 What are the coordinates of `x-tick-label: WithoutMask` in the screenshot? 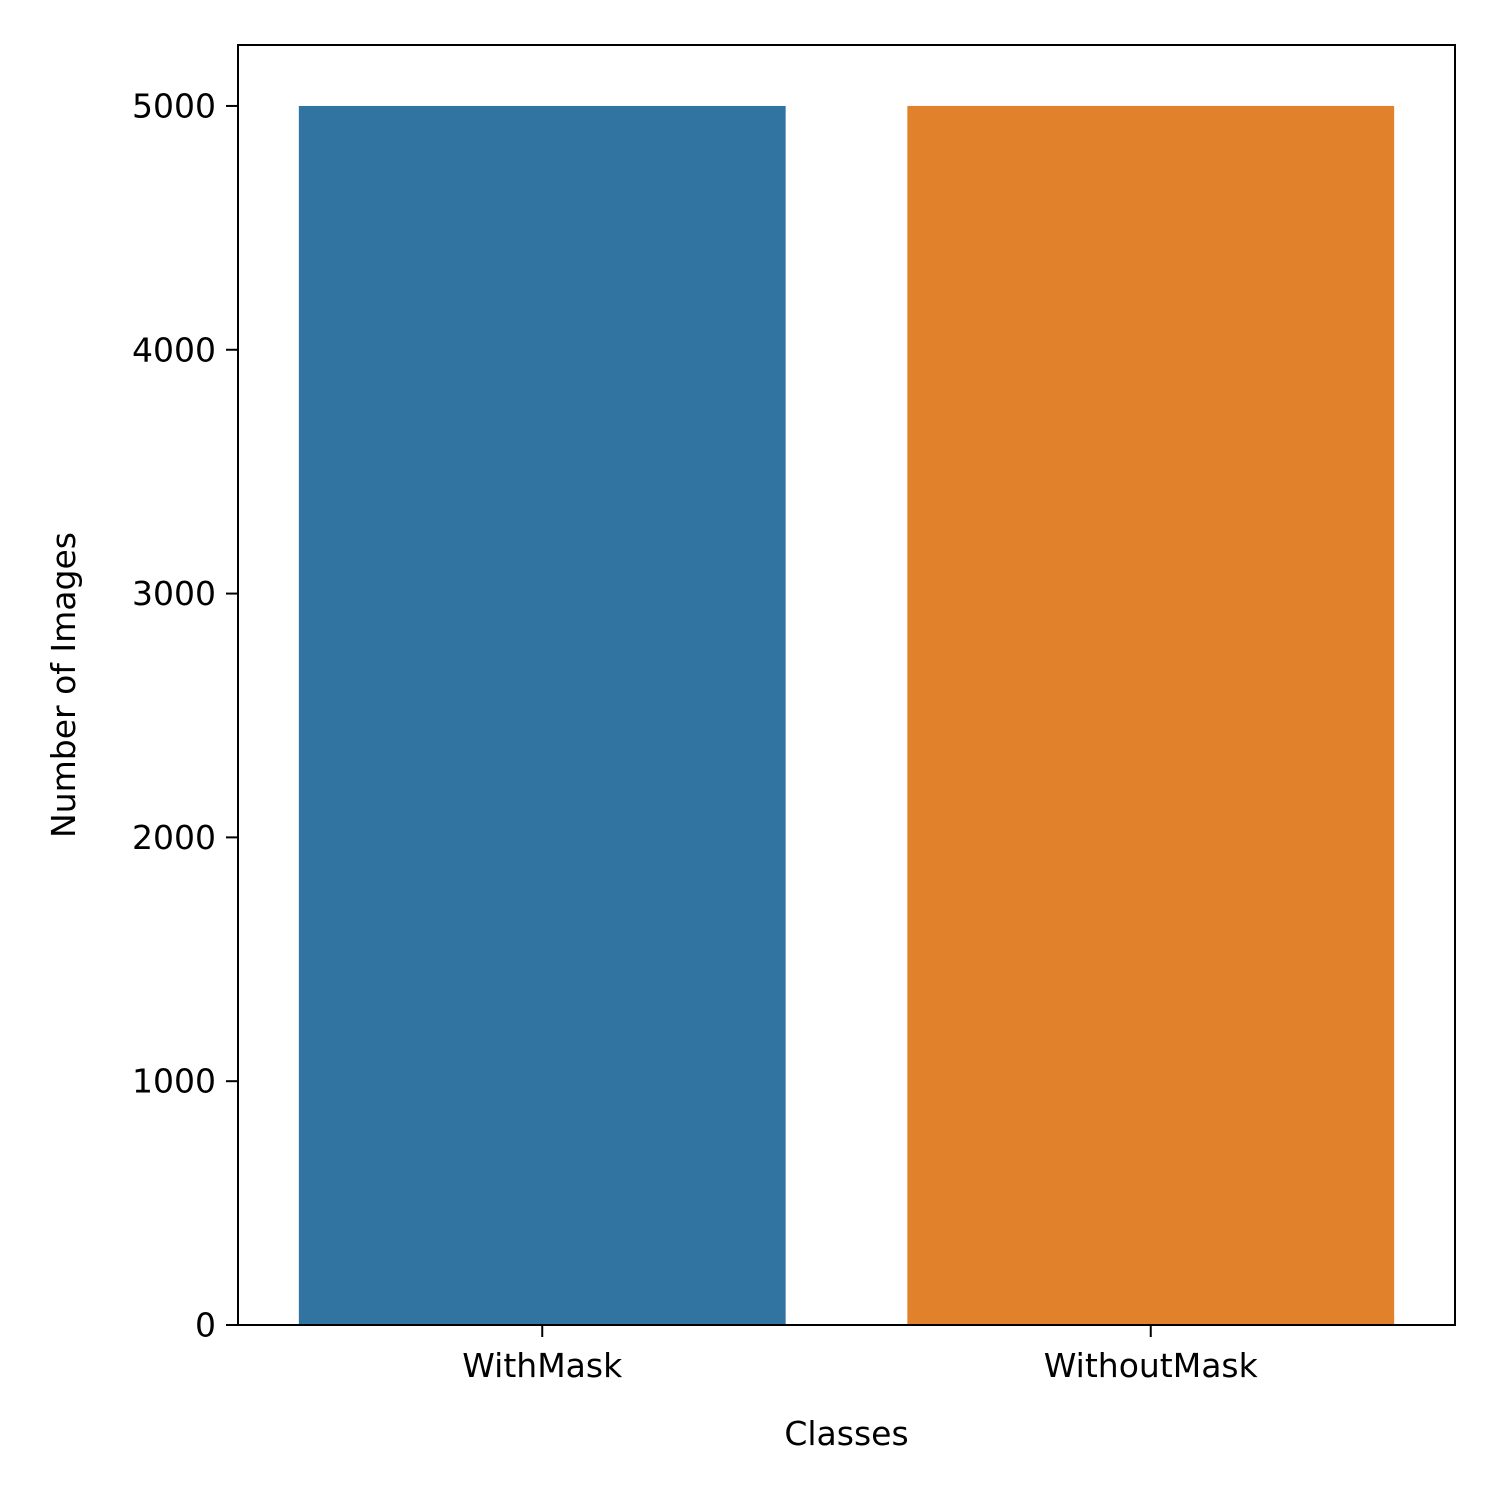 It's located at (1151, 1365).